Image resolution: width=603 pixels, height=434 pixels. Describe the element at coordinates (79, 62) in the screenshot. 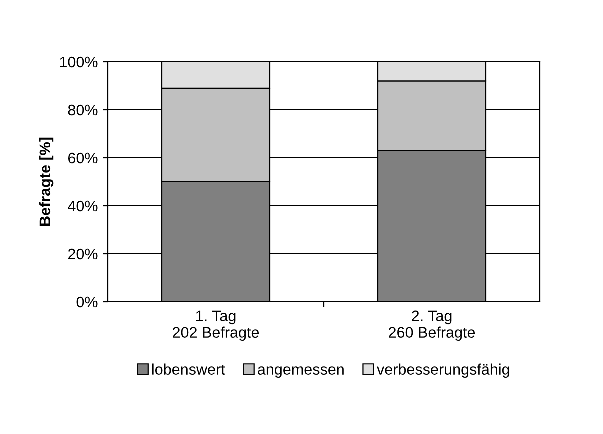

I see `y-tick-label: 100%` at that location.